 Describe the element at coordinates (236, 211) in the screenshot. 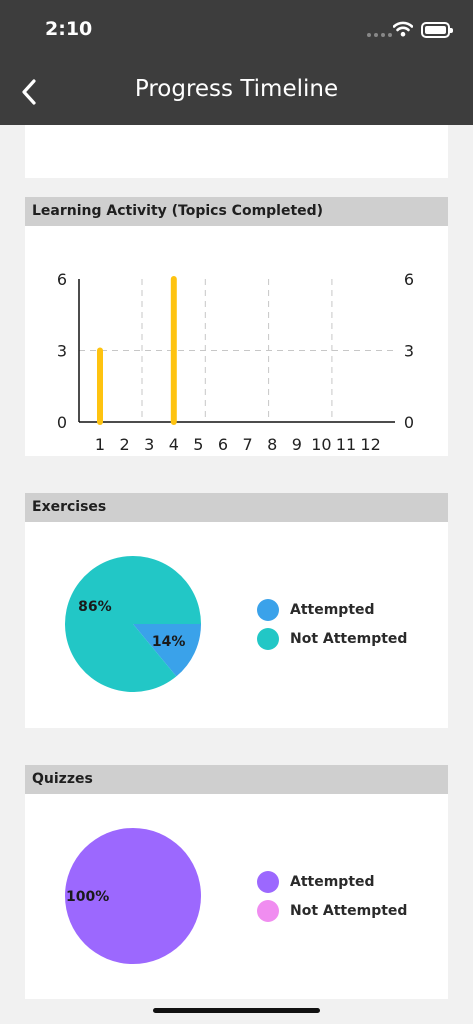

I see `learning-activity-title: Learning Activity (Topics Completed)` at that location.